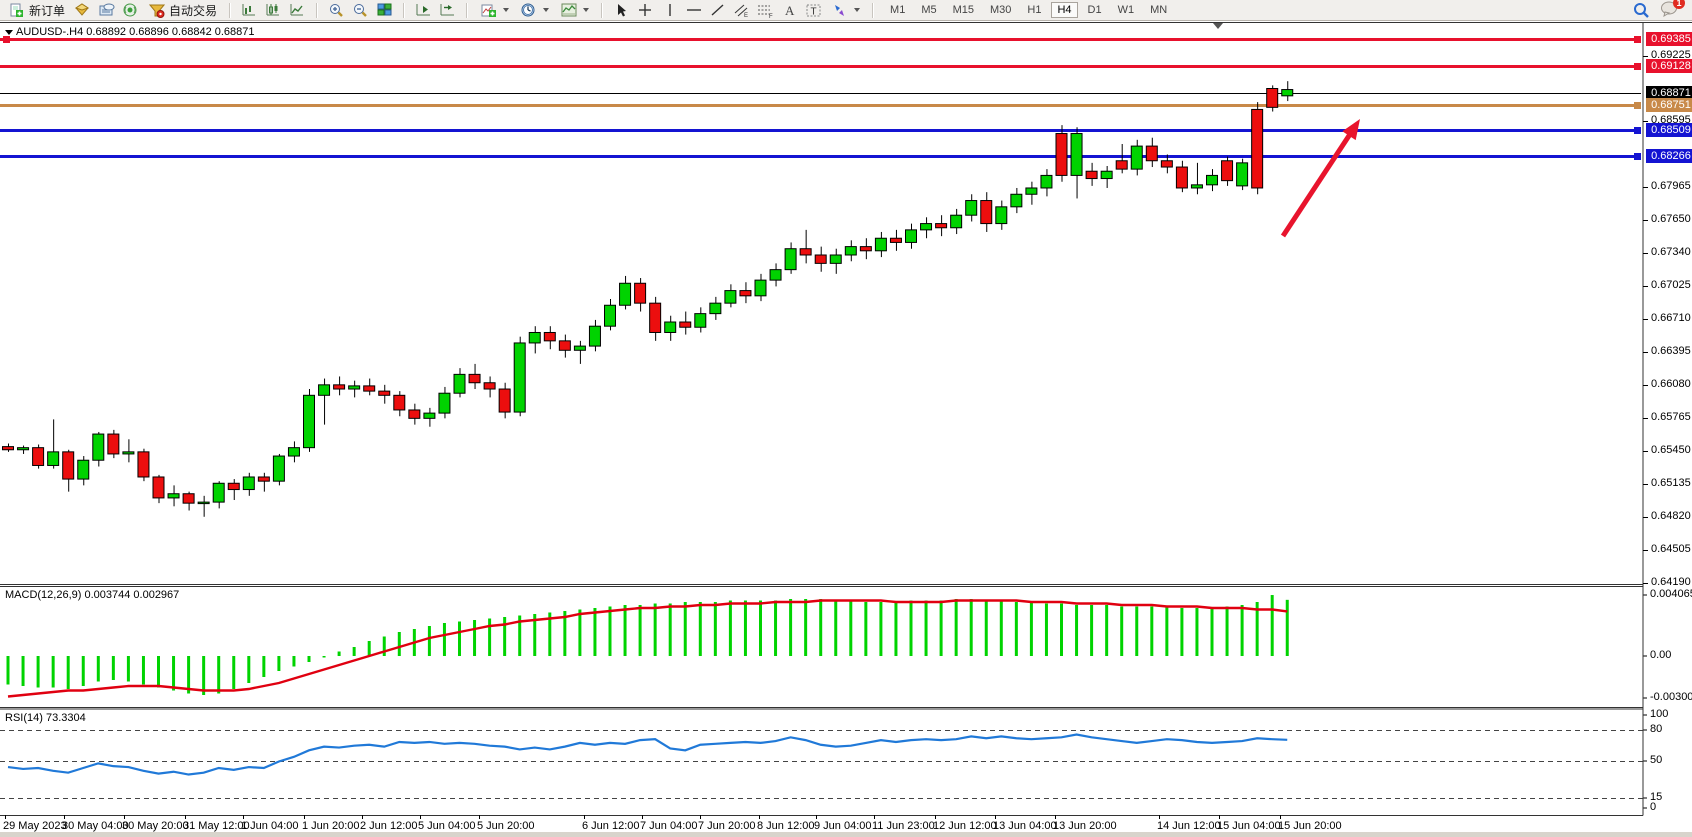 The image size is (1692, 837). Describe the element at coordinates (9, 32) in the screenshot. I see `chart-menu-triangle` at that location.